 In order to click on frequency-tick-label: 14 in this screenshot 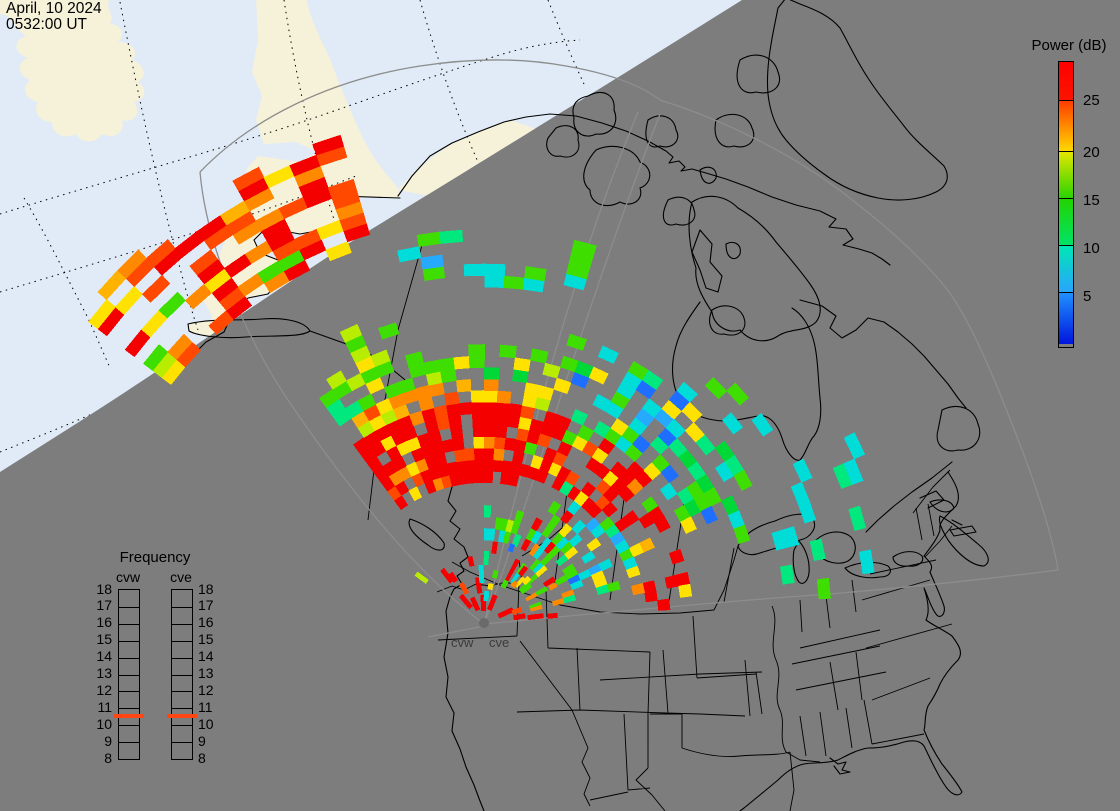, I will do `click(206, 656)`.